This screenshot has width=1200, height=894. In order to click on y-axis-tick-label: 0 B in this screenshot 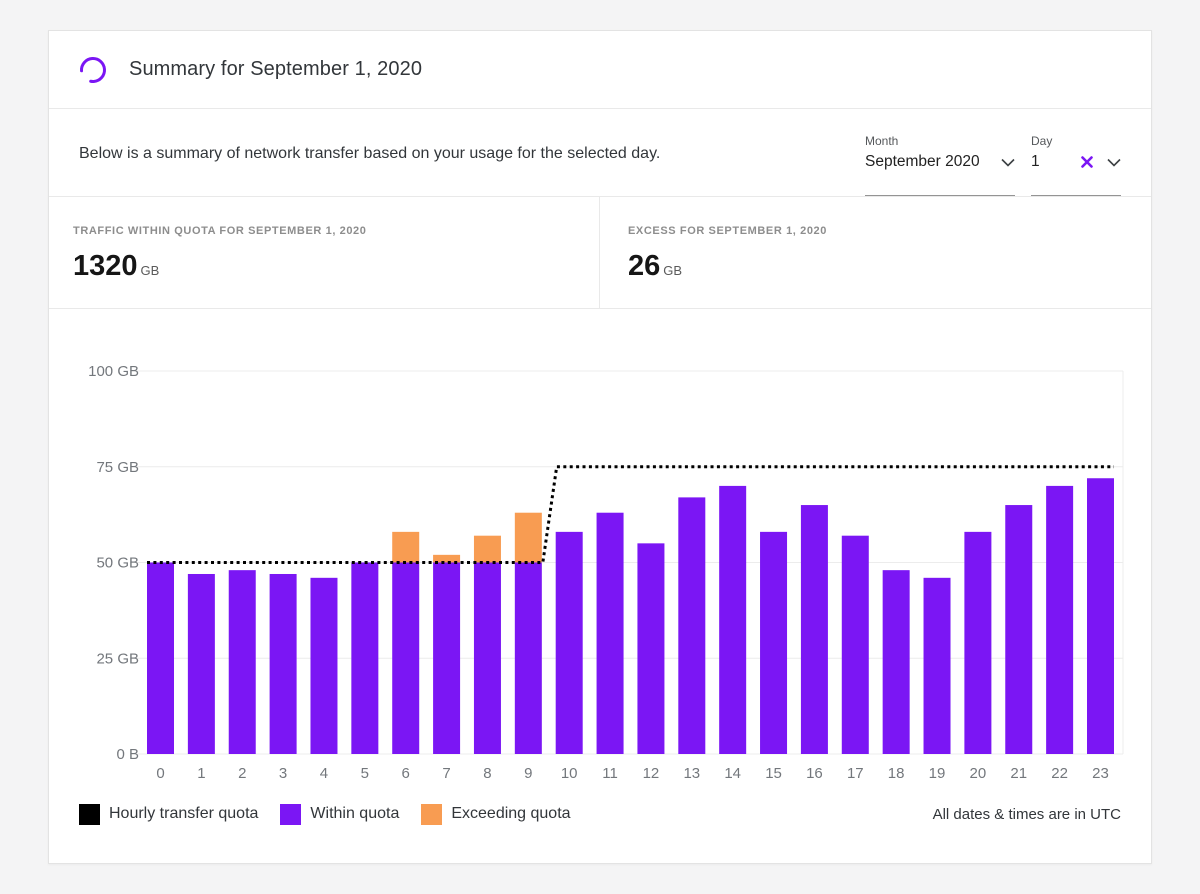, I will do `click(127, 754)`.